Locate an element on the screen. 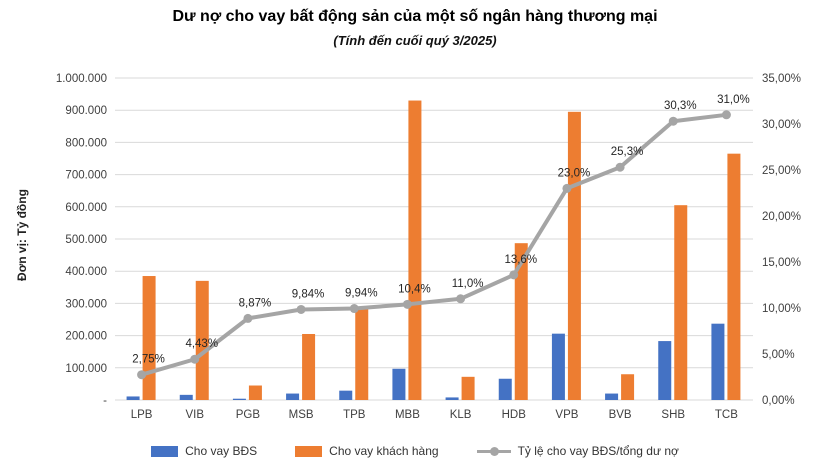 This screenshot has height=473, width=830. category-label-bvb: BVB is located at coordinates (620, 415).